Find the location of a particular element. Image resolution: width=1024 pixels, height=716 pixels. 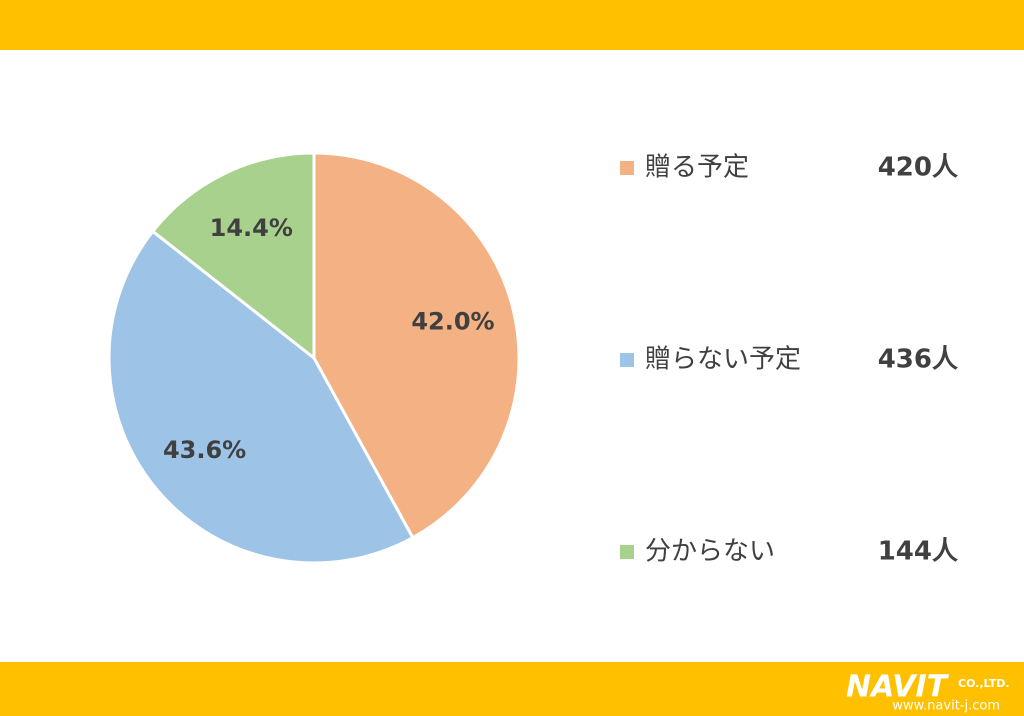

legend-count: 144人 is located at coordinates (918, 552).